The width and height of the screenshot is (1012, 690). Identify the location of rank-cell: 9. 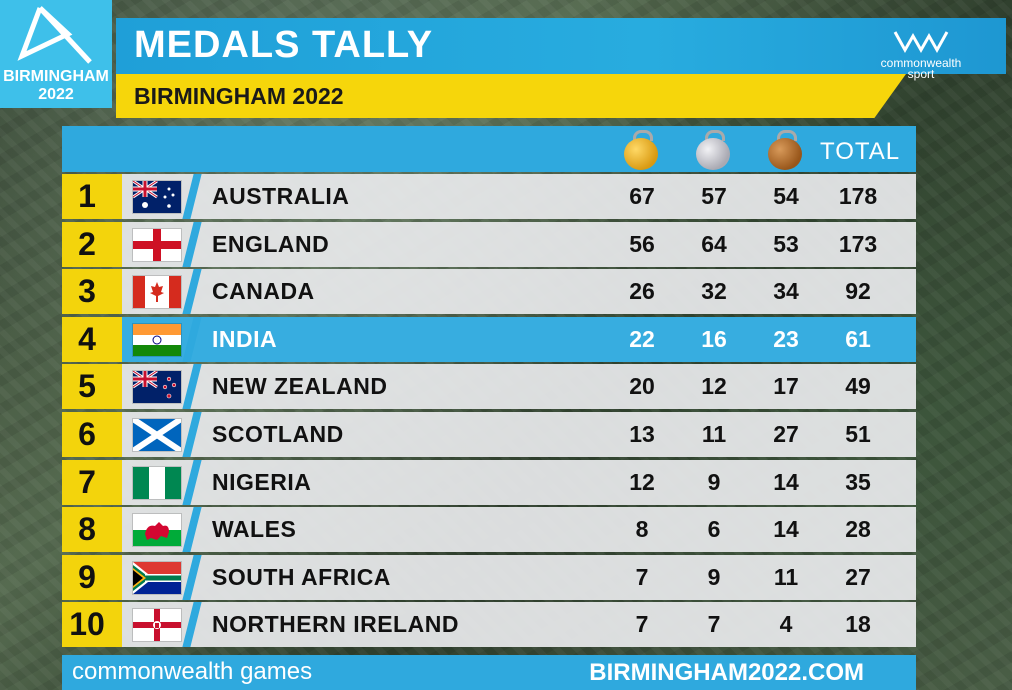
(92, 577).